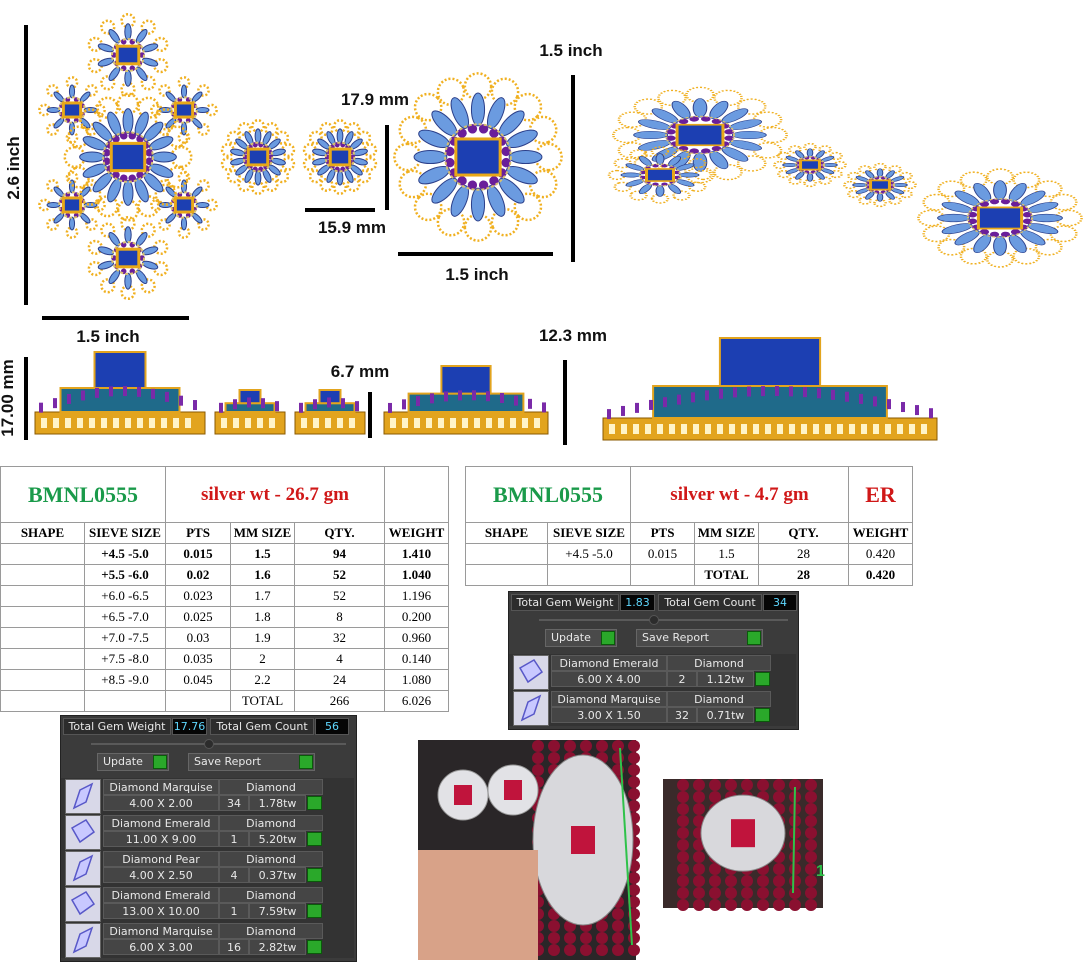  I want to click on jewel-center, so click(128, 258).